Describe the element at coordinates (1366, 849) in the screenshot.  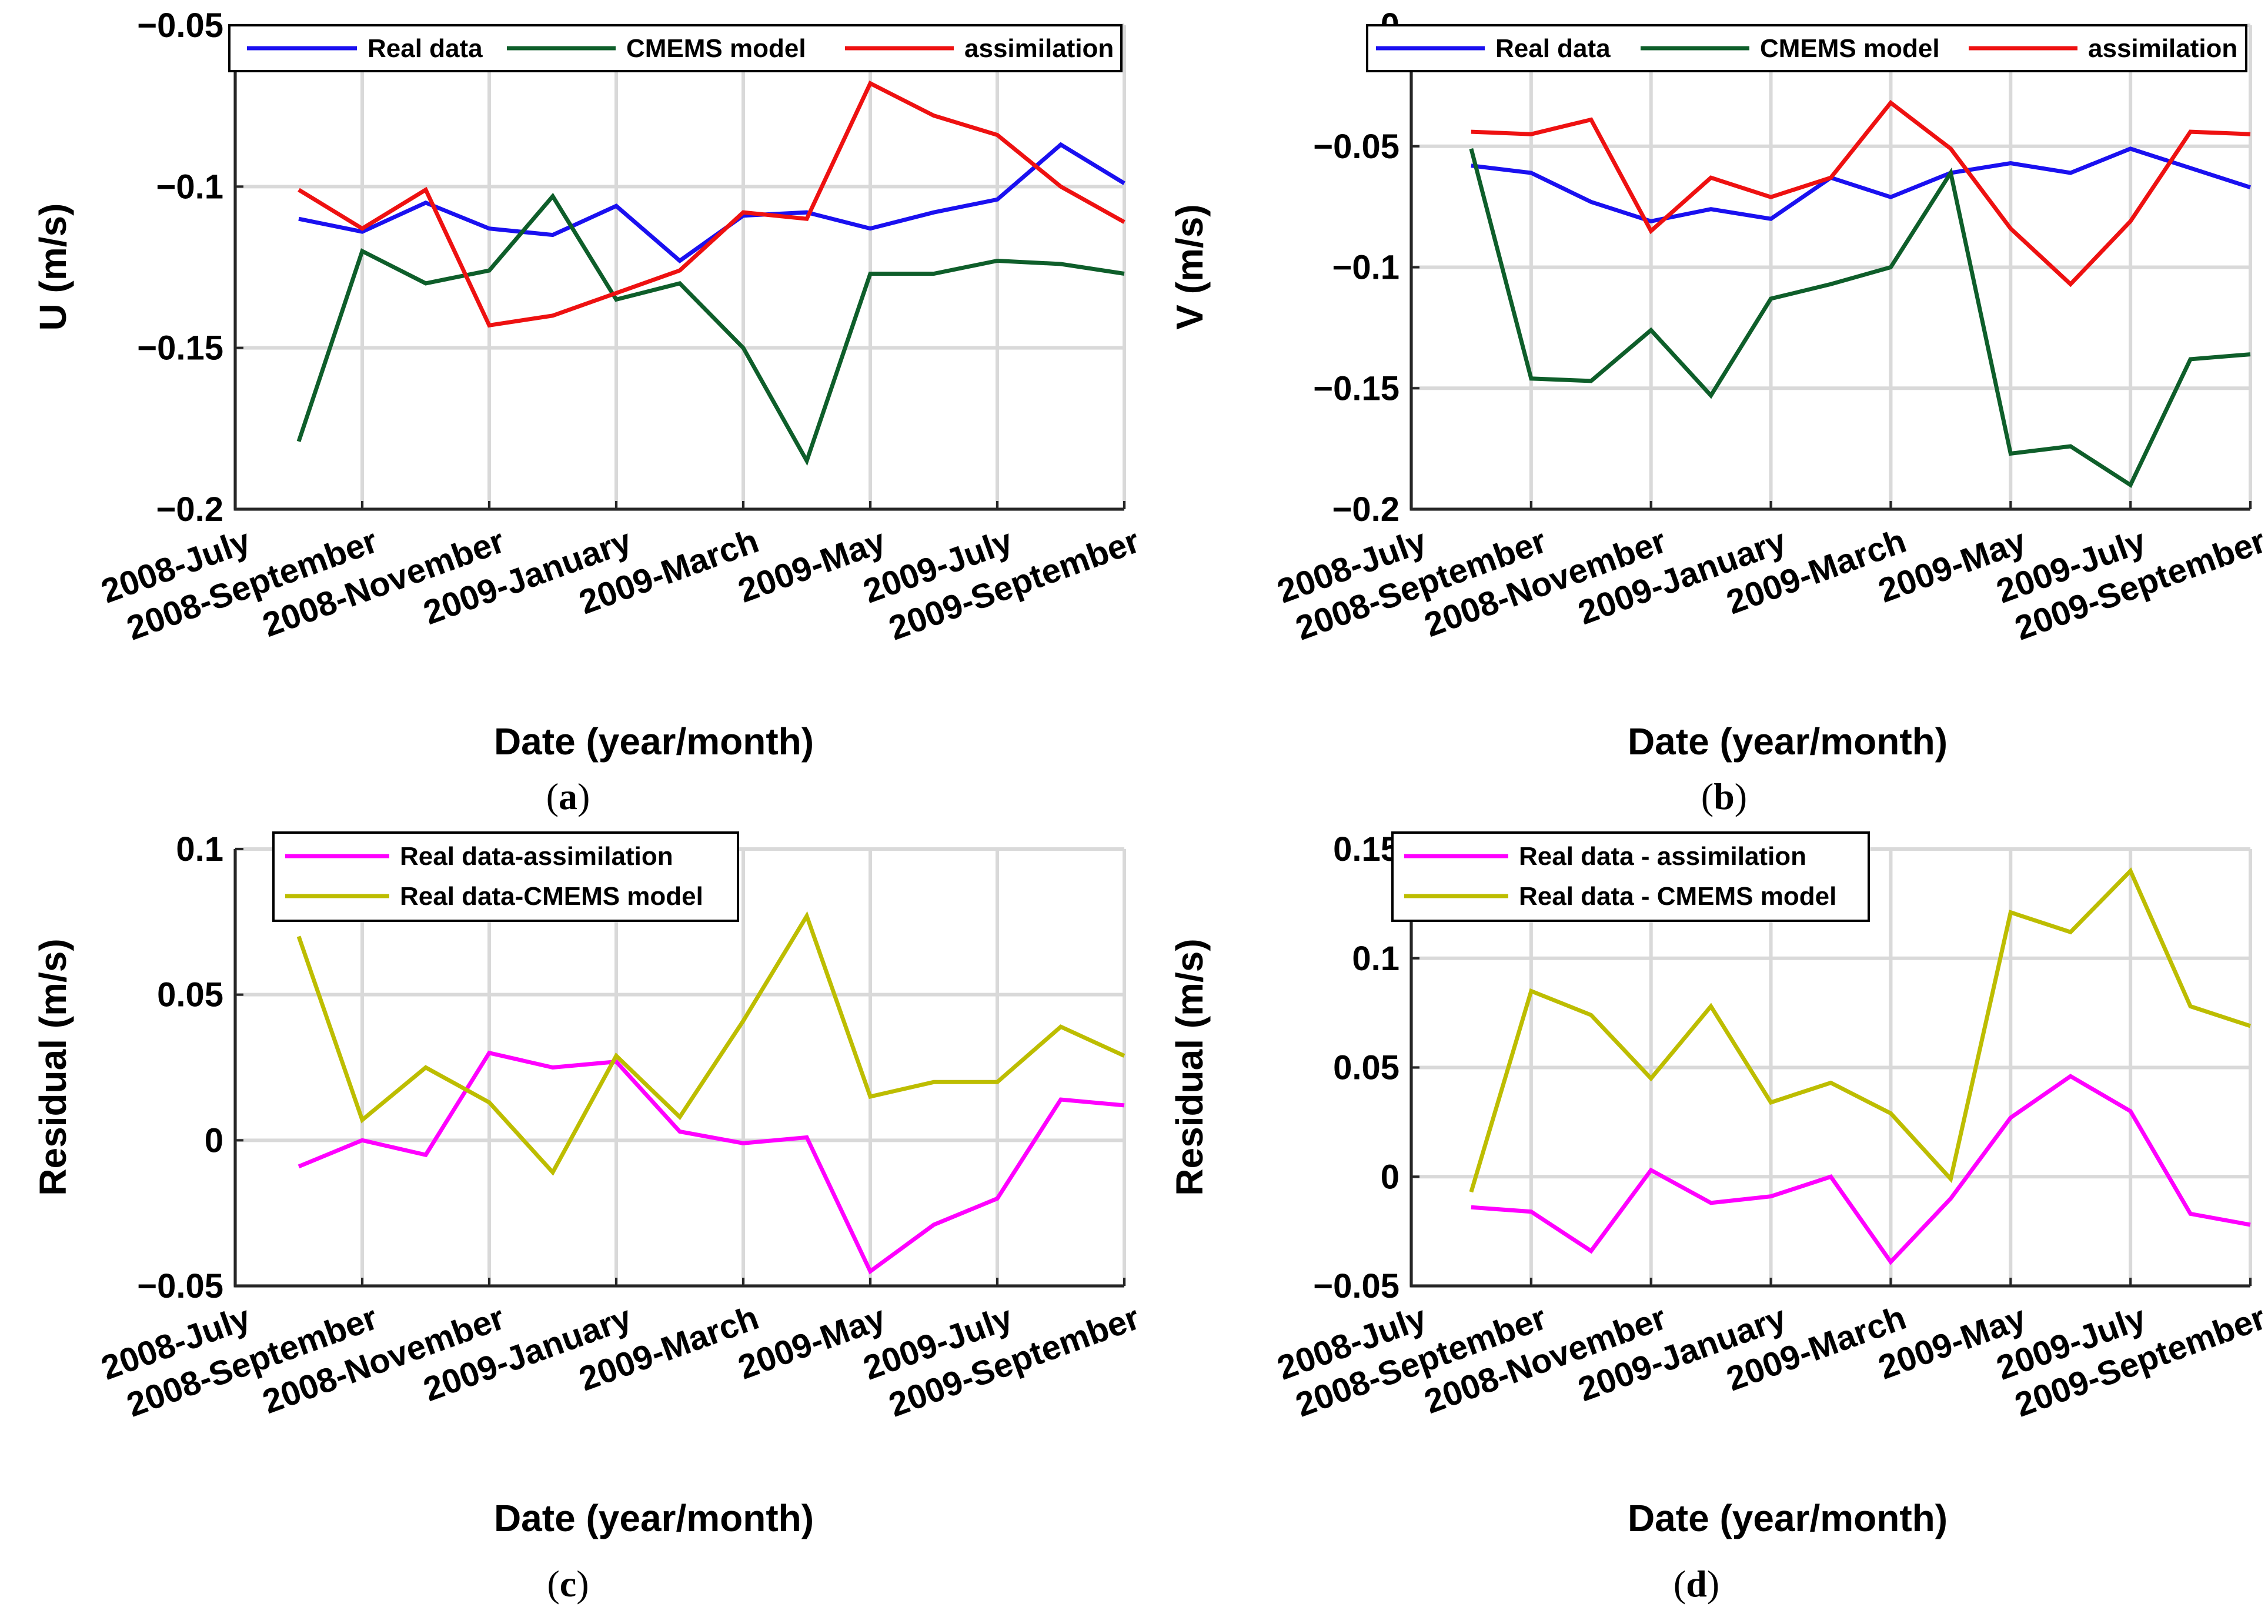
I see `y-tick-label: 0.15` at that location.